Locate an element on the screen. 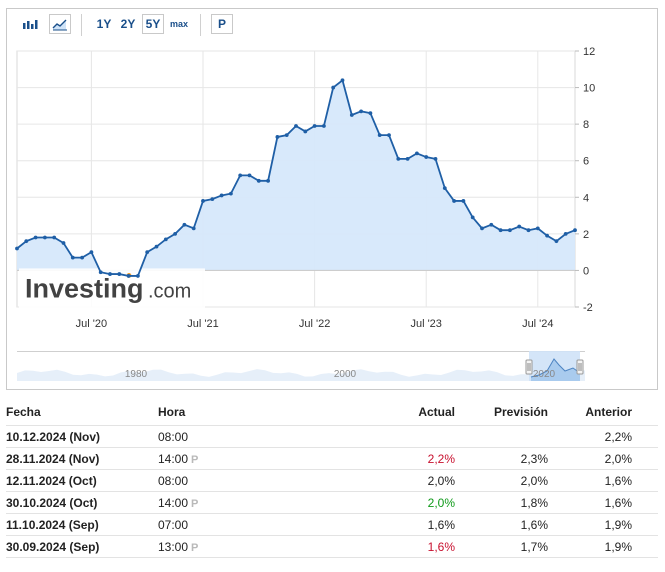 The image size is (665, 572). chart-toolbar: 1Y 2Y 5Y max P is located at coordinates (332, 25).